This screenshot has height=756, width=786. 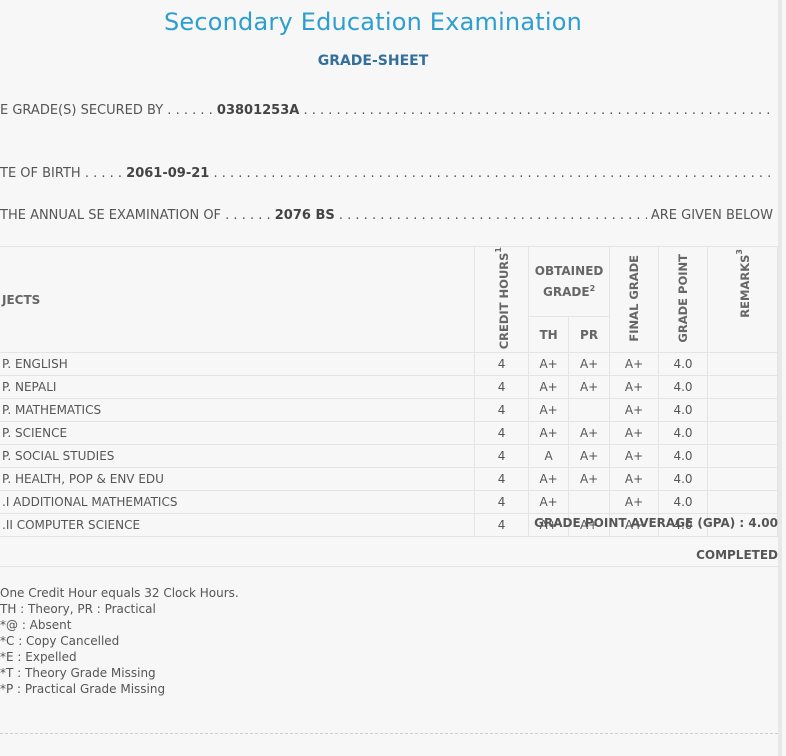 What do you see at coordinates (304, 215) in the screenshot?
I see `exam-year: 2076 BS` at bounding box center [304, 215].